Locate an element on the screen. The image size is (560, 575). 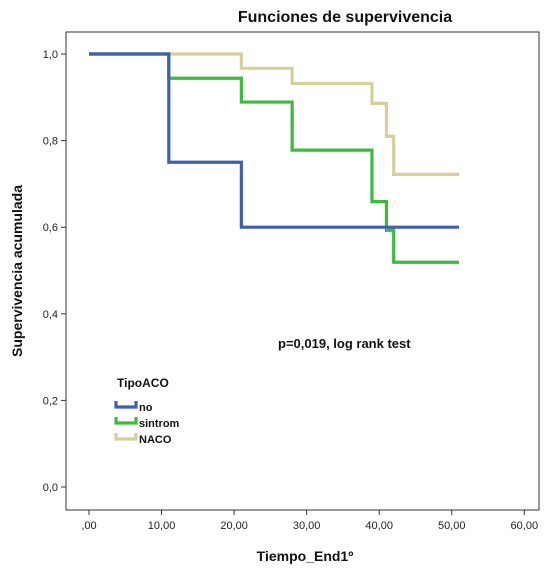
x-tick-label: ,00 is located at coordinates (88, 526).